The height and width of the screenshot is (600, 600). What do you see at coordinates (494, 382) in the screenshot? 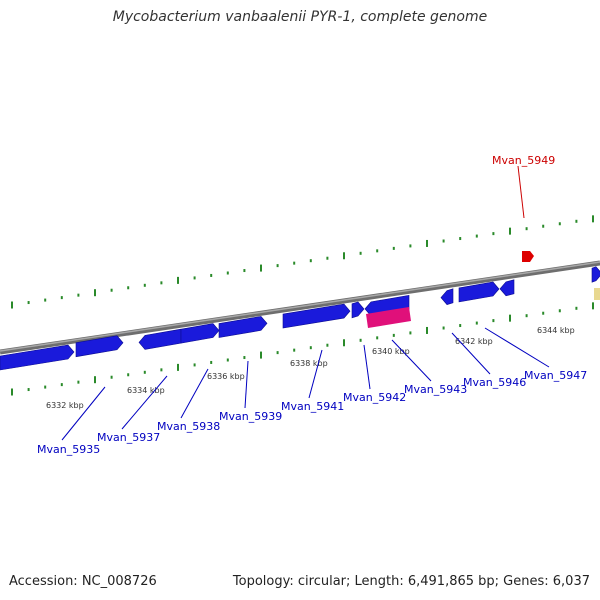
I see `gene-label-mvan-5946: Mvan_5946` at bounding box center [494, 382].